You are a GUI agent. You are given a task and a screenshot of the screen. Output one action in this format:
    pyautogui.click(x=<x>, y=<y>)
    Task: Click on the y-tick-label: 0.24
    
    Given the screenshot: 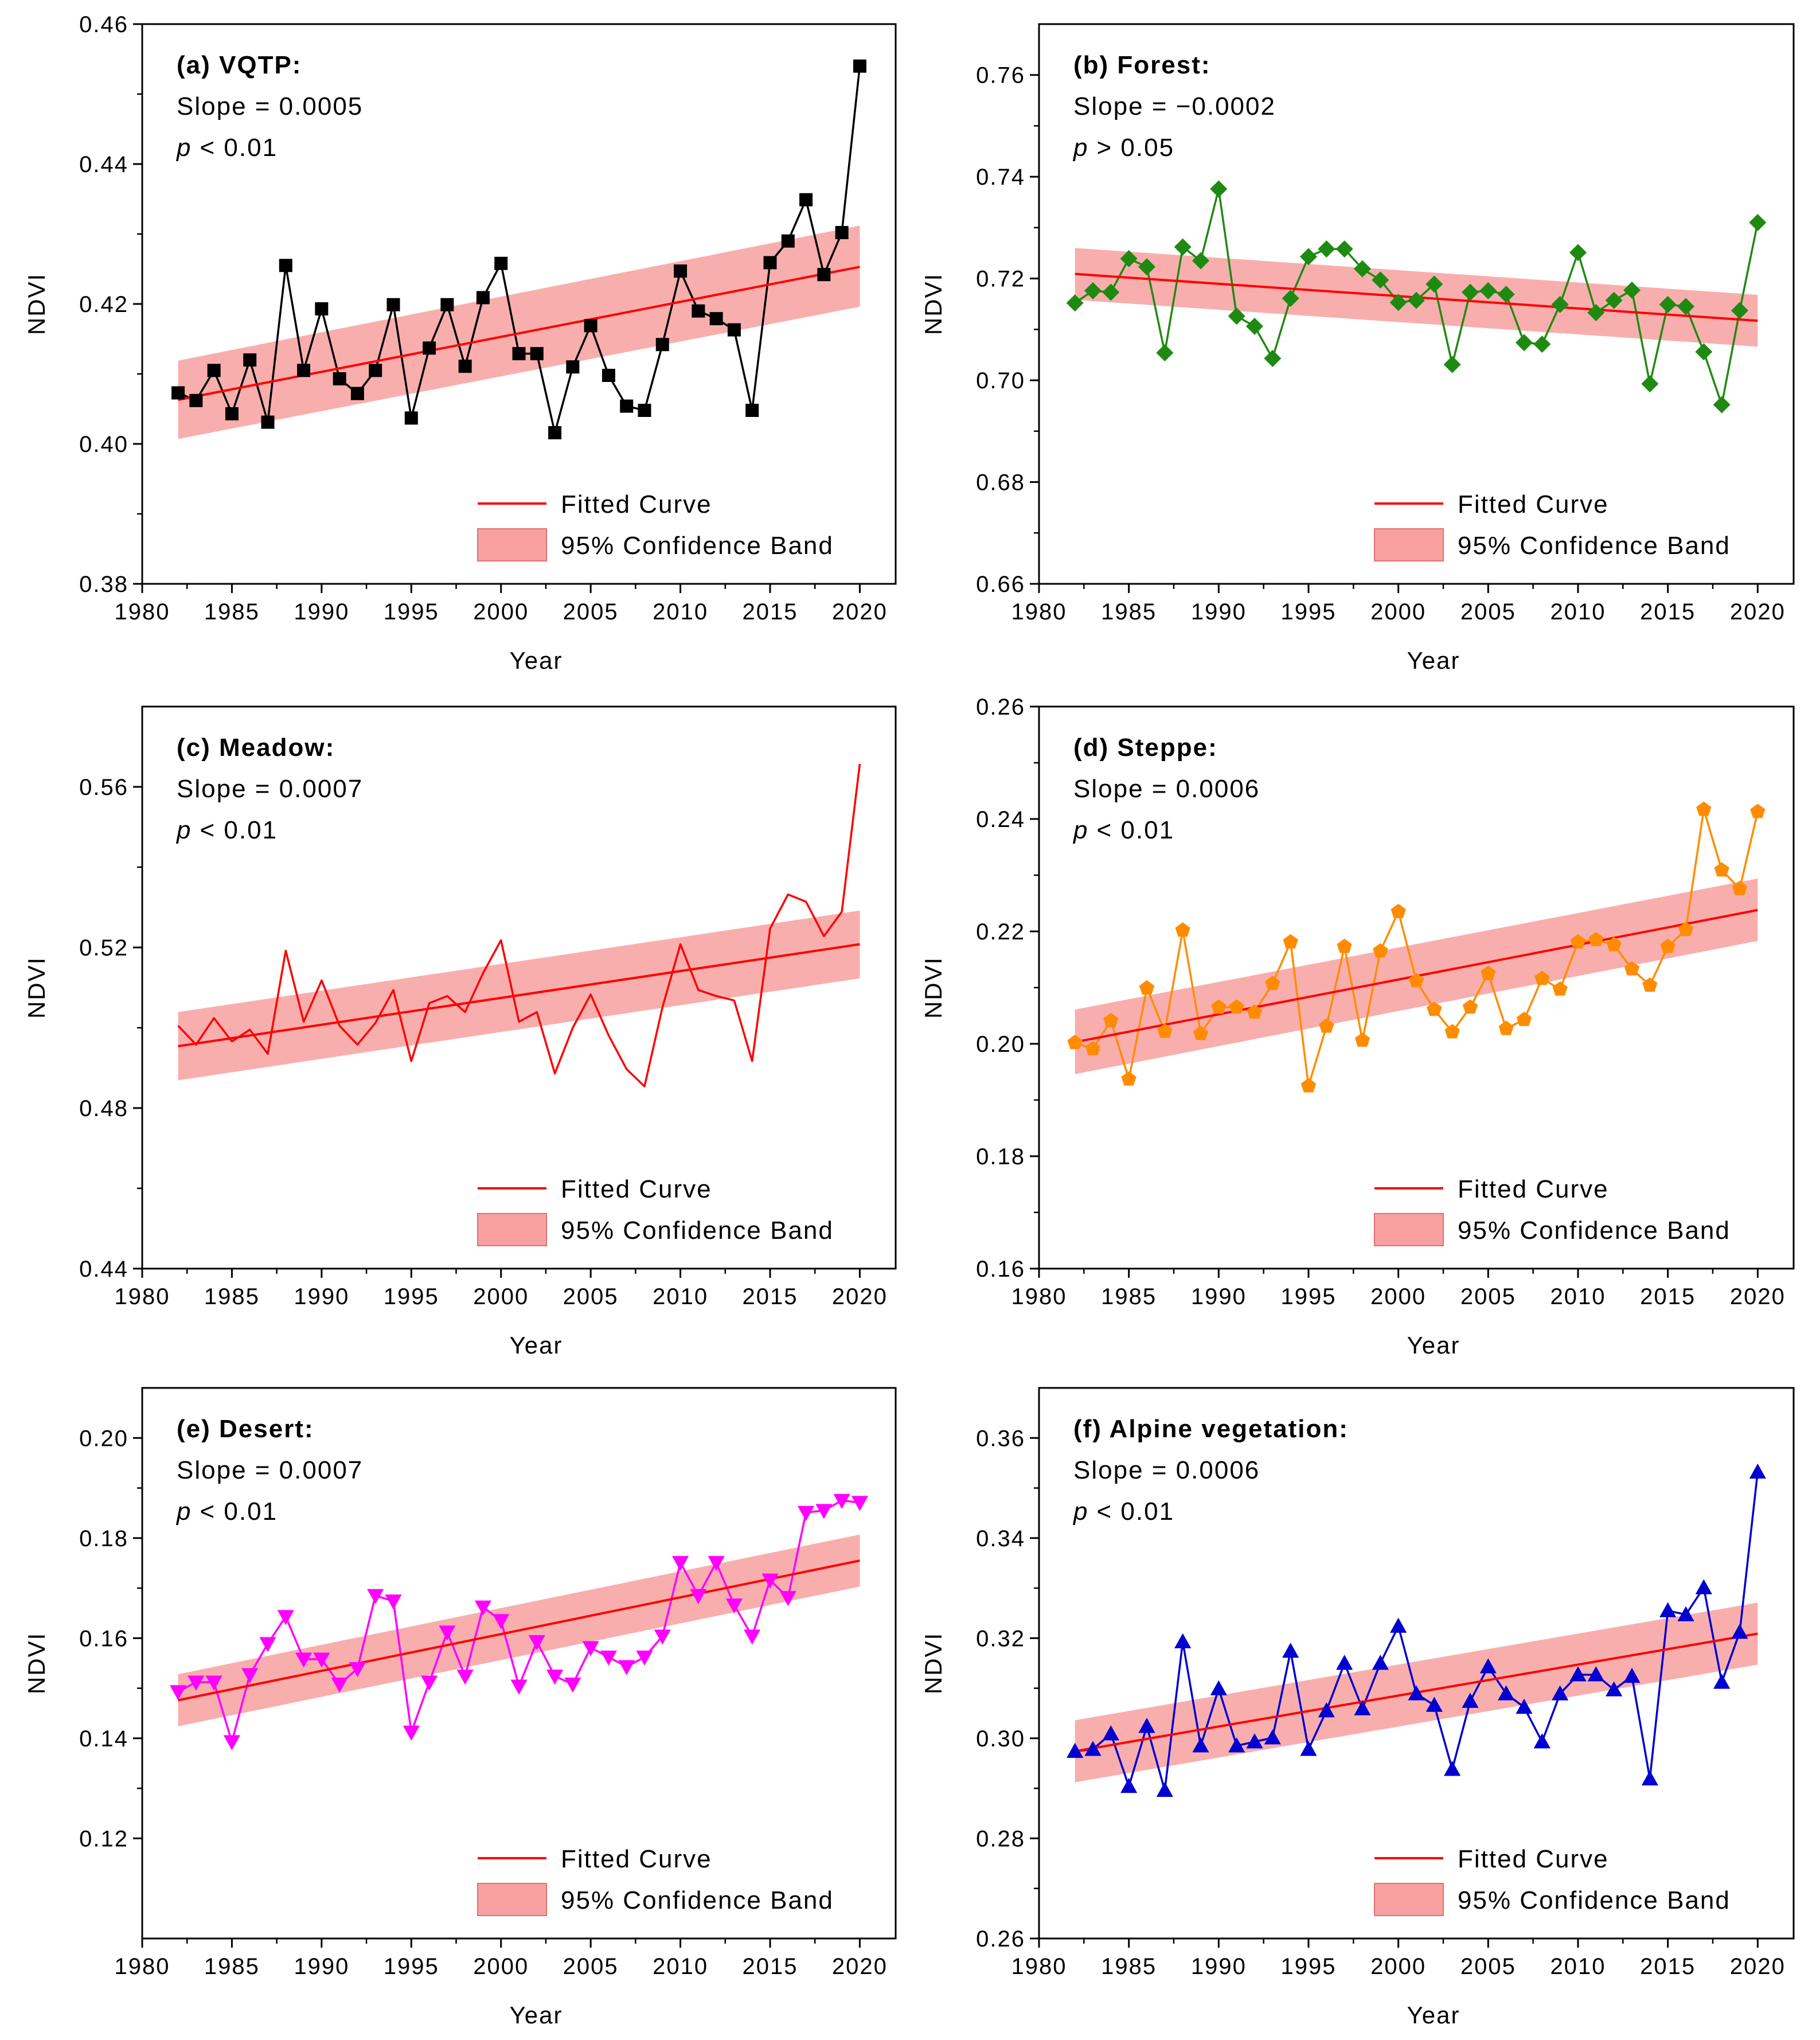 What is the action you would take?
    pyautogui.click(x=1000, y=819)
    